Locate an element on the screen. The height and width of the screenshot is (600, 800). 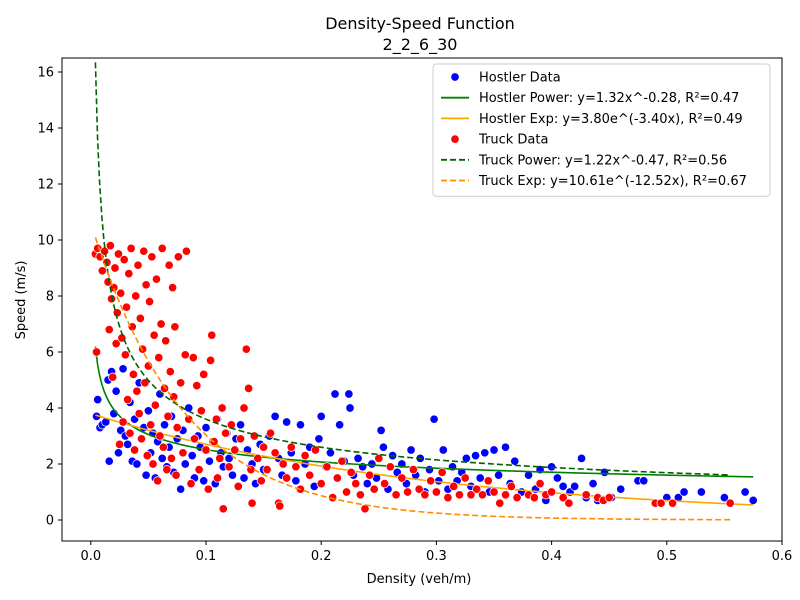
legend-item: Hostler Data is located at coordinates (505, 78).